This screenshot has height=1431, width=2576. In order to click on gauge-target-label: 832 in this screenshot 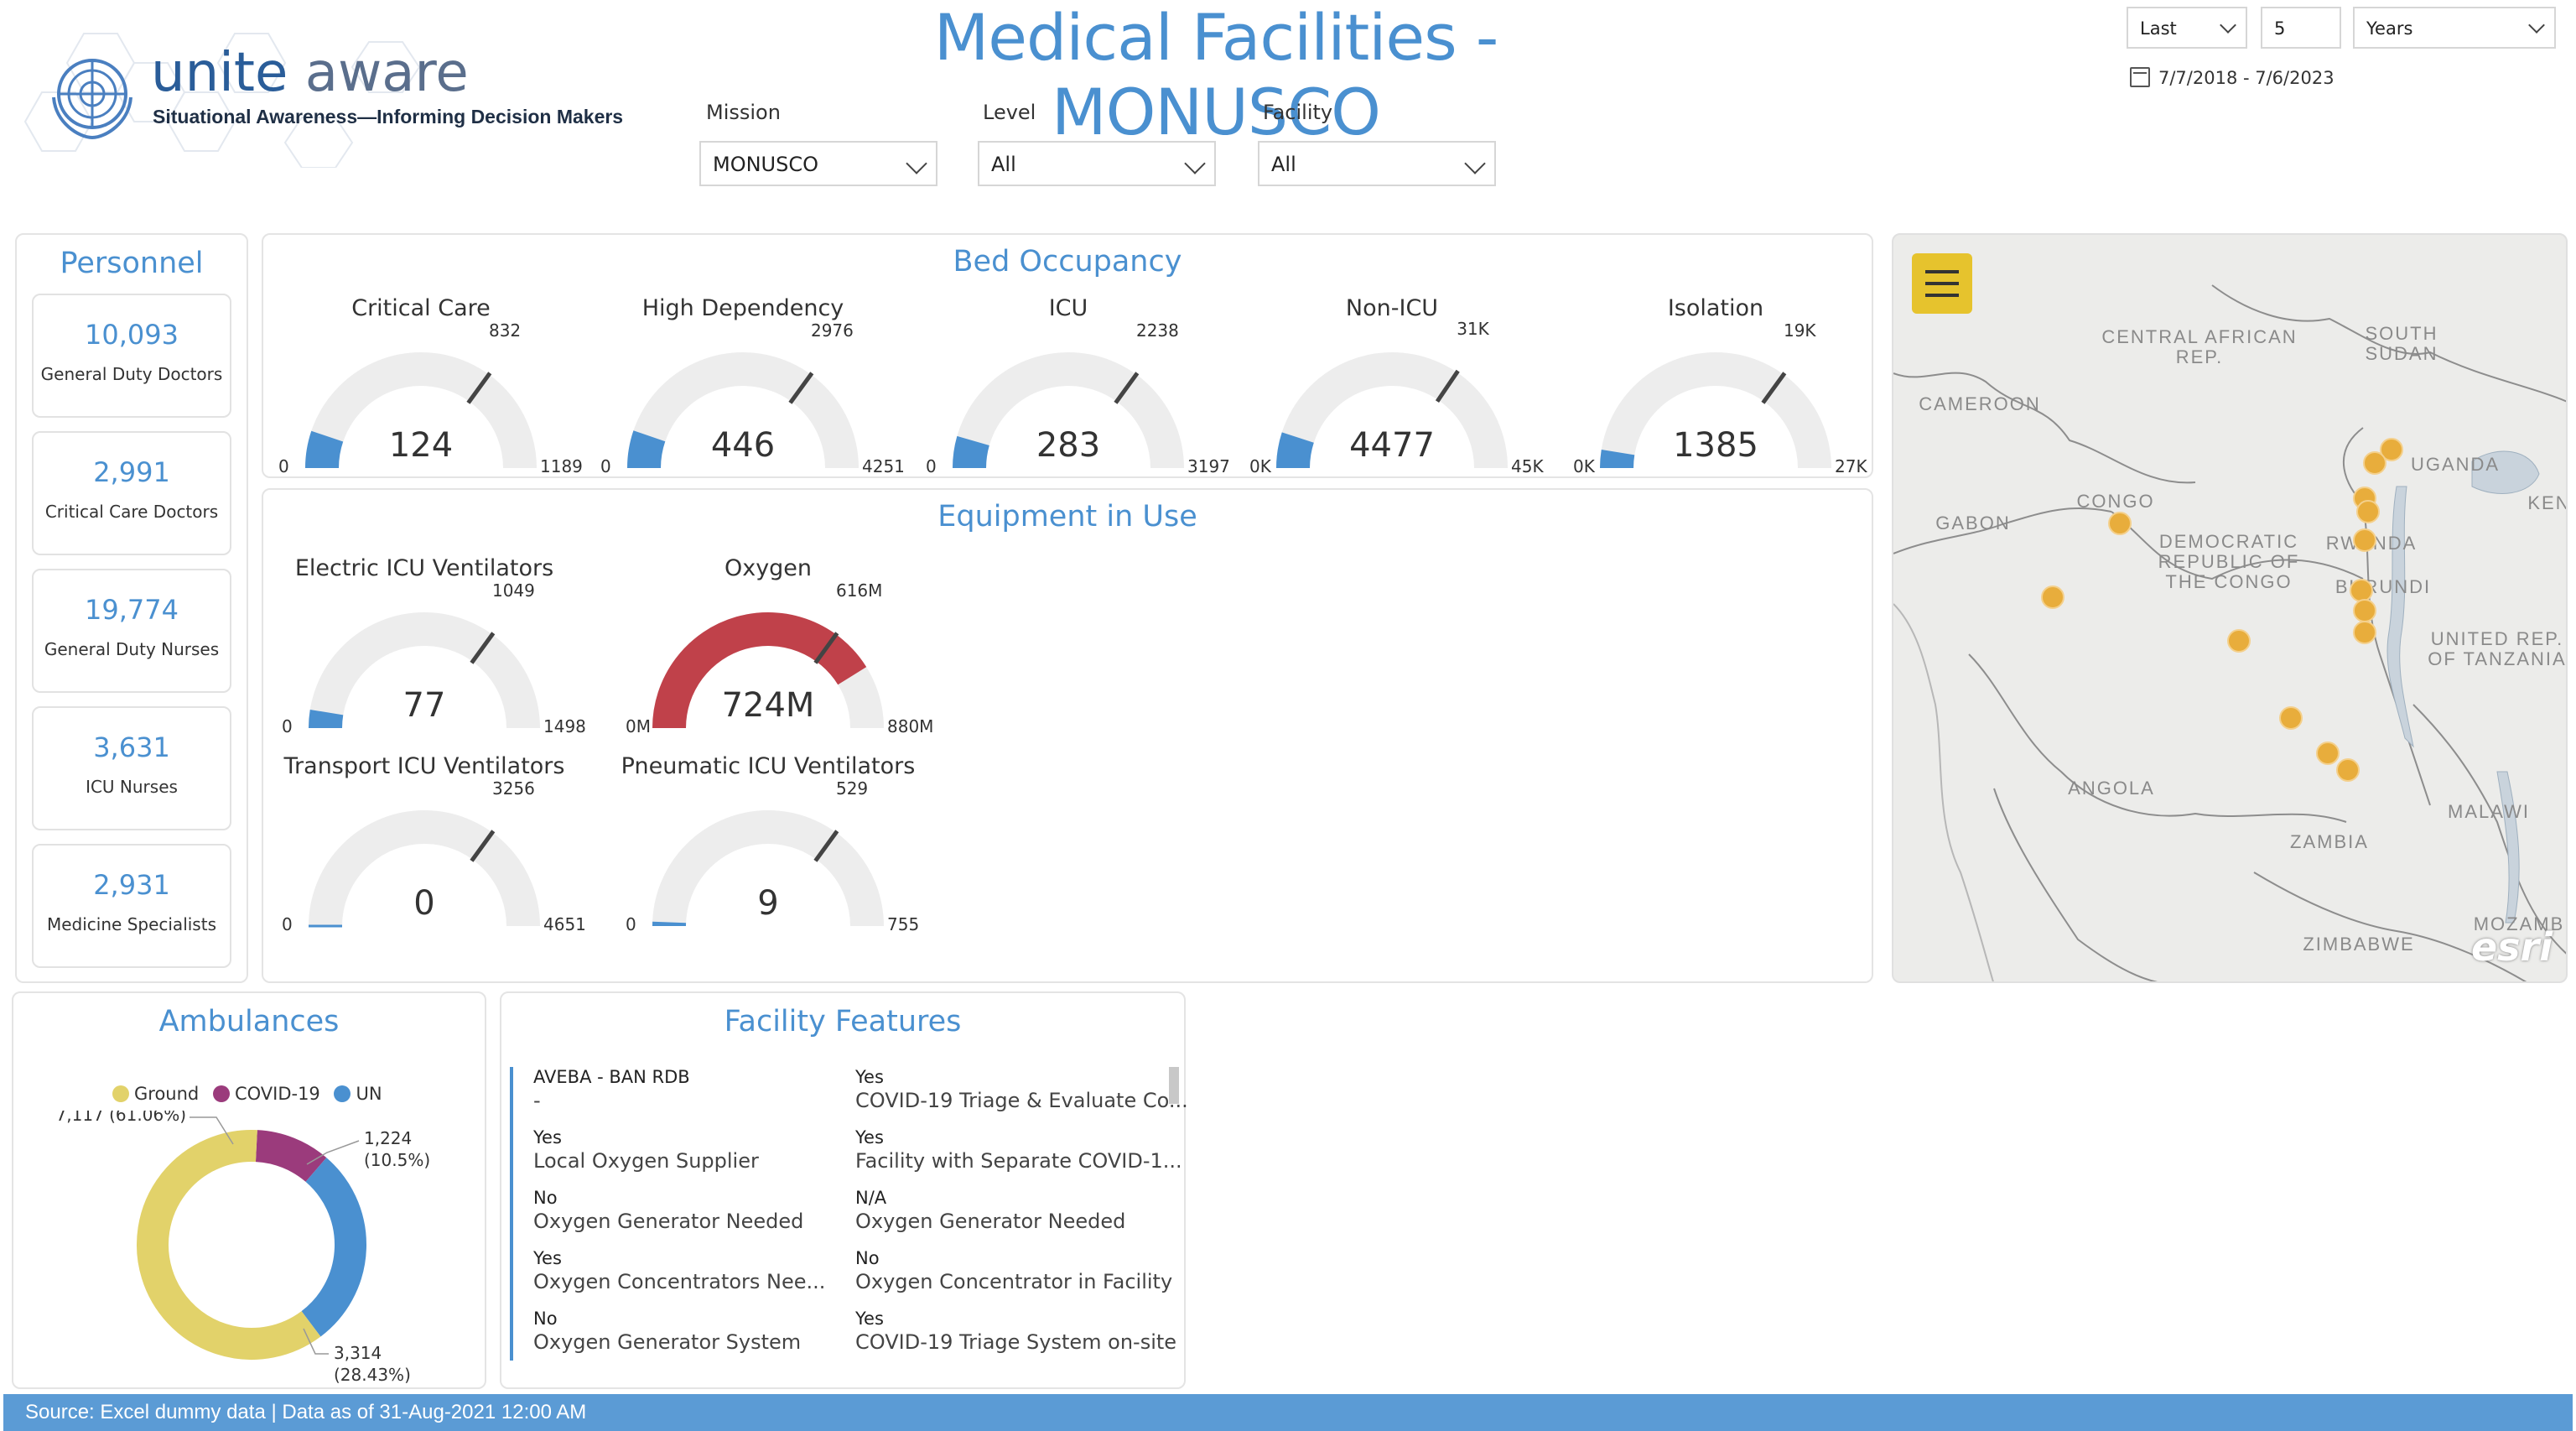, I will do `click(505, 330)`.